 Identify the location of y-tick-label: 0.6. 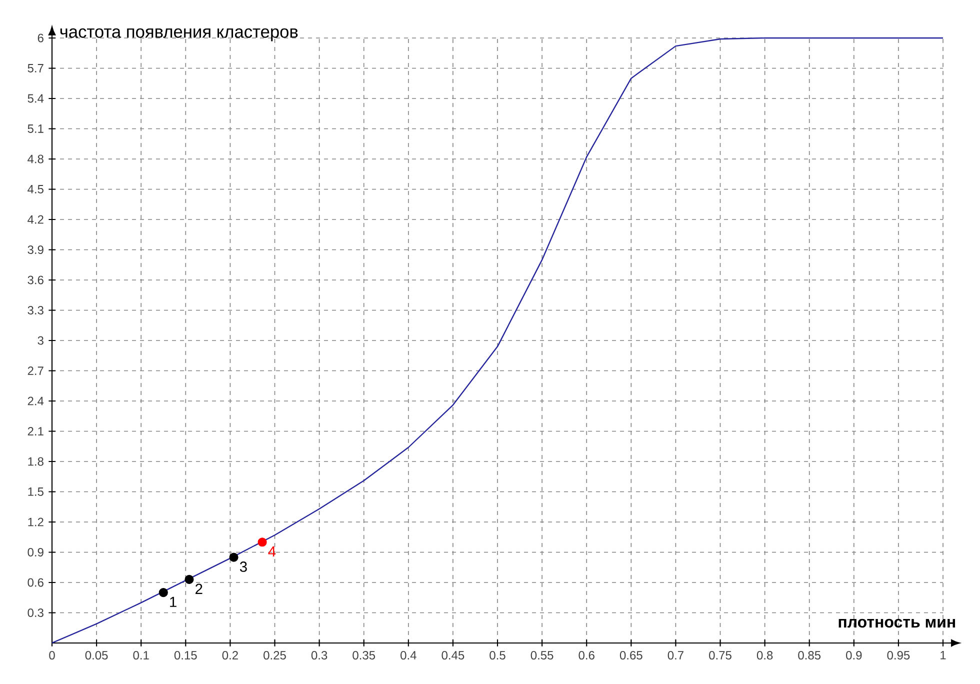
(36, 582).